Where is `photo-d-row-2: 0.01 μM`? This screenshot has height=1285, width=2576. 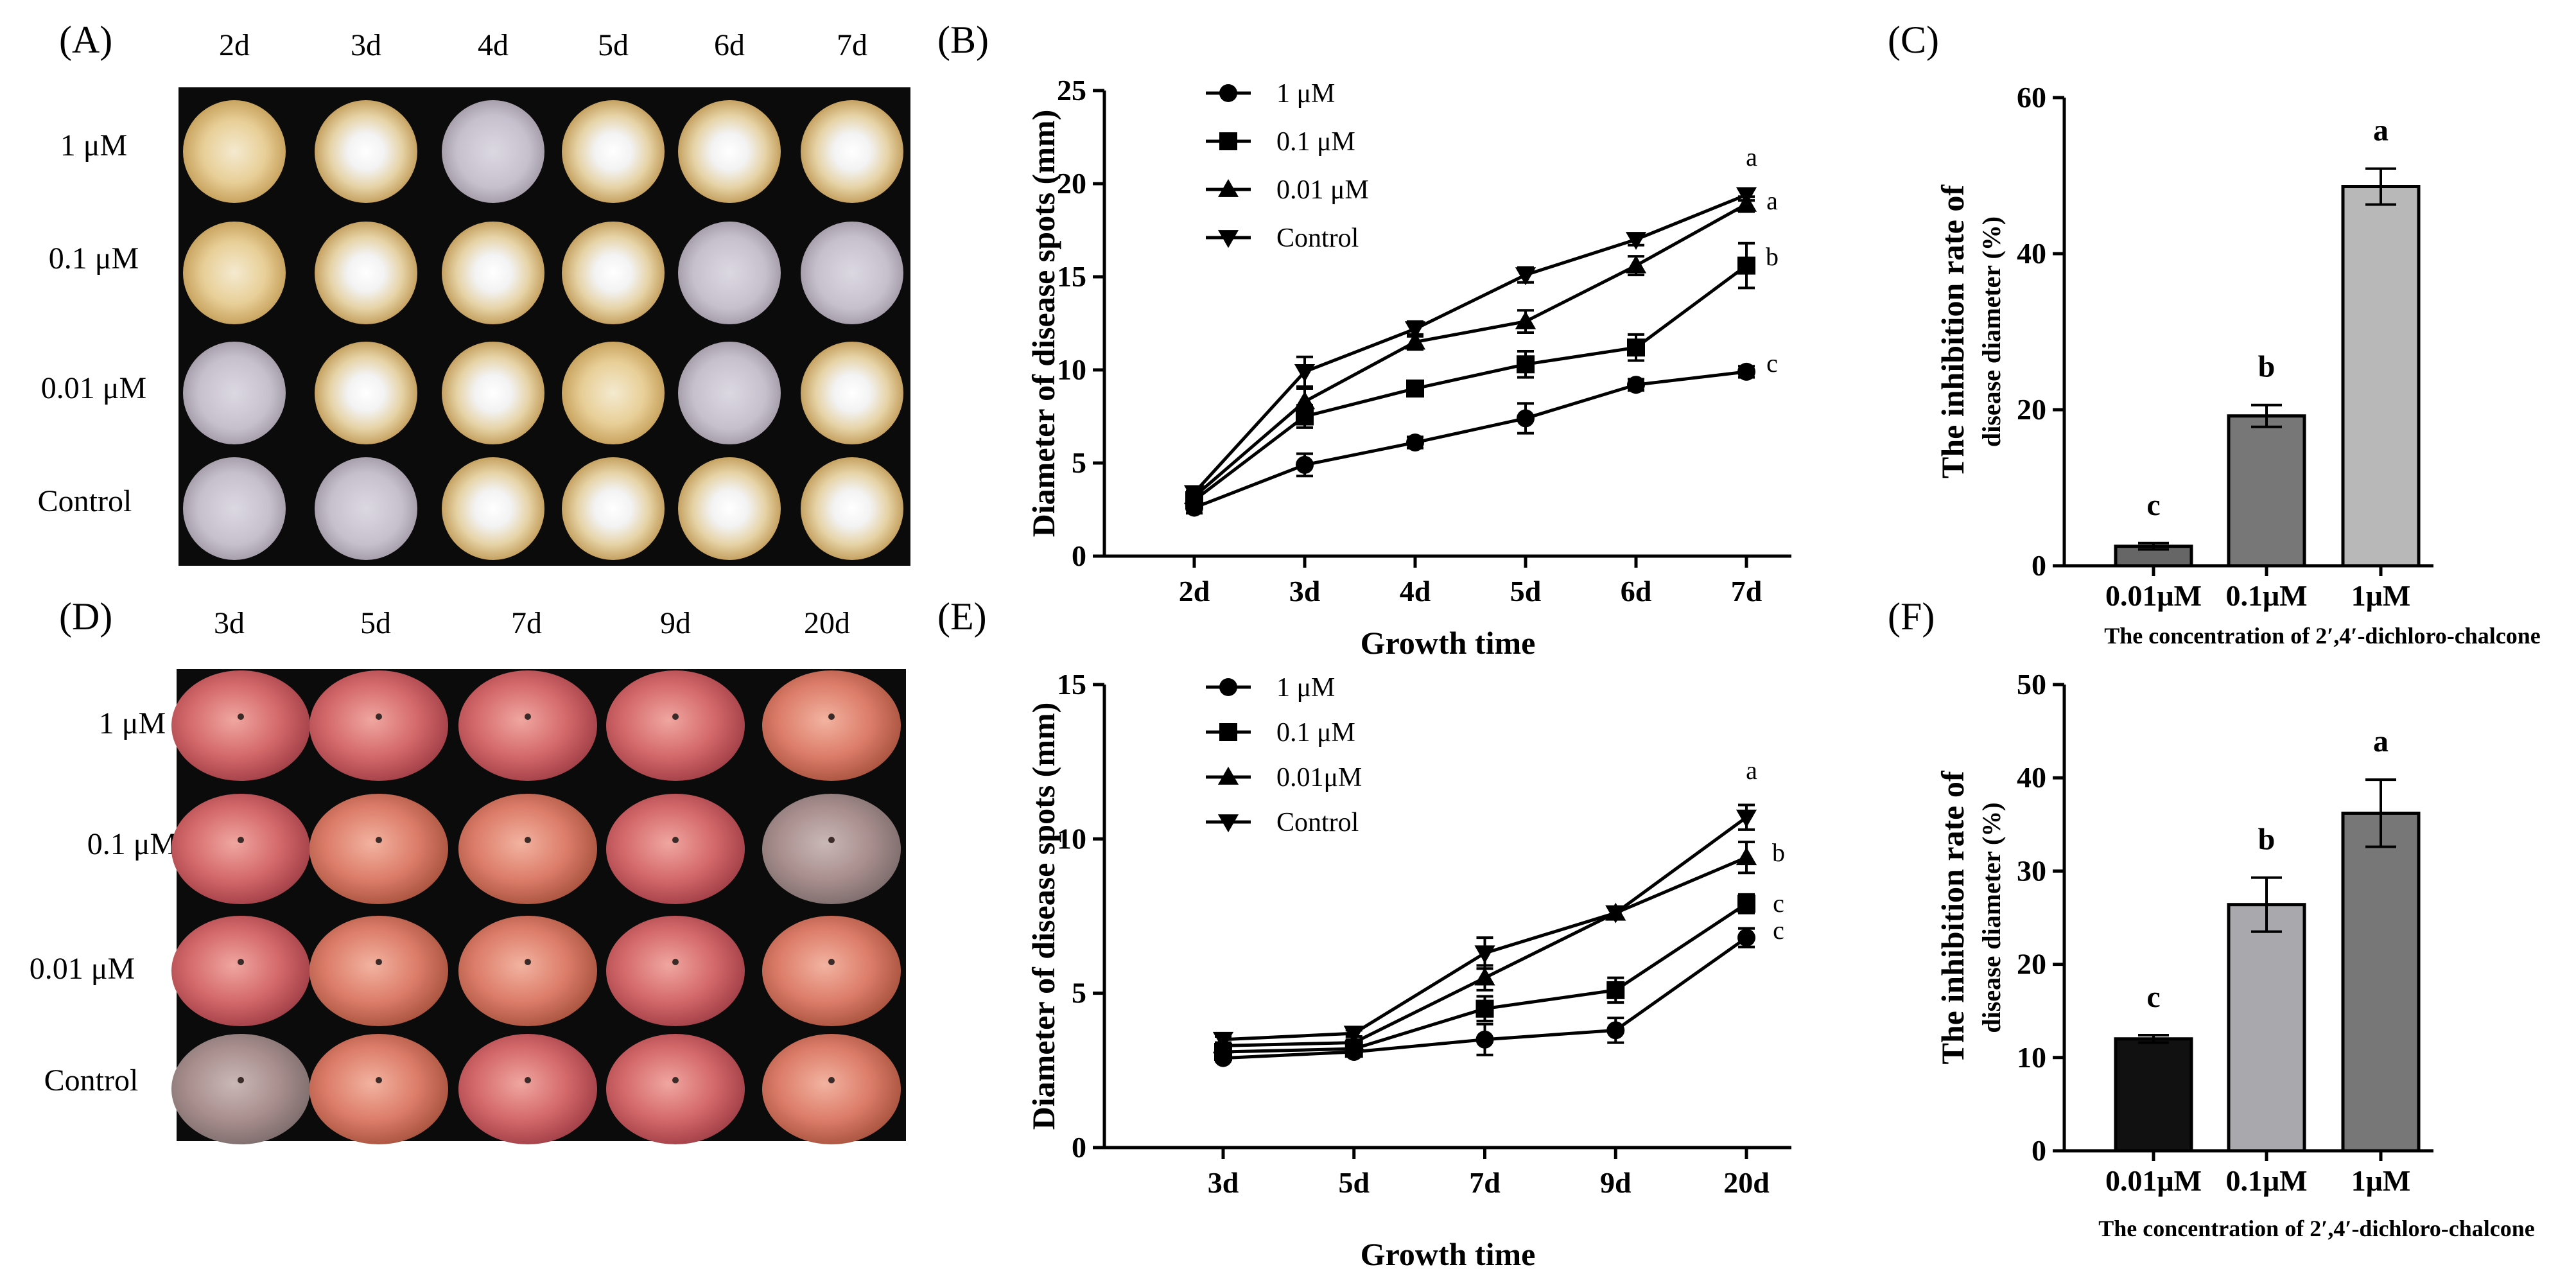
photo-d-row-2: 0.01 μM is located at coordinates (82, 969).